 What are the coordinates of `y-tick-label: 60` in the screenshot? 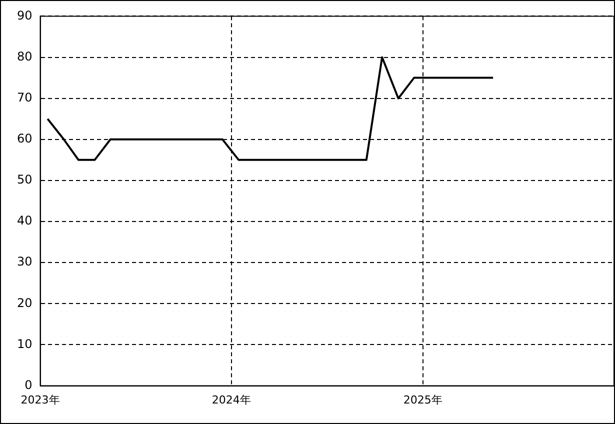 It's located at (24, 139).